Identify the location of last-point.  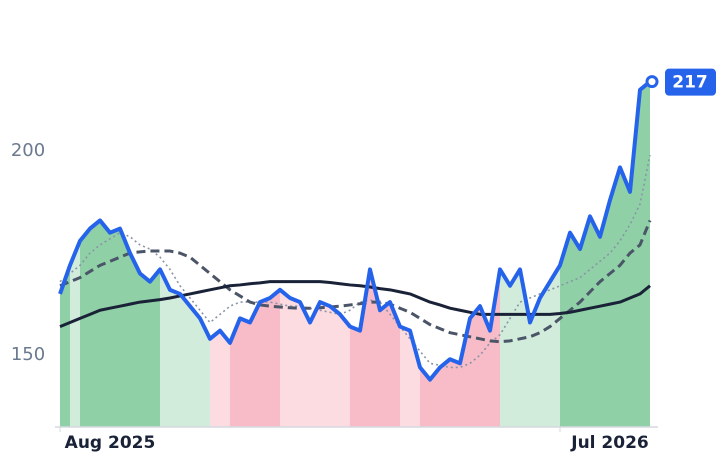
(652, 82).